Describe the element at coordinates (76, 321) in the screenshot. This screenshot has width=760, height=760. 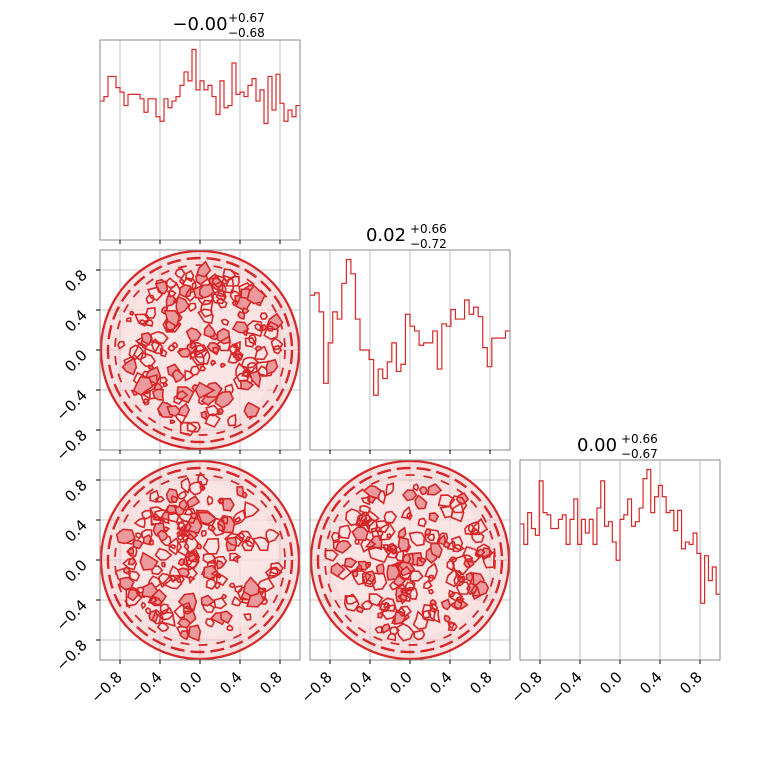
I see `y-tick-label: 0.4` at that location.